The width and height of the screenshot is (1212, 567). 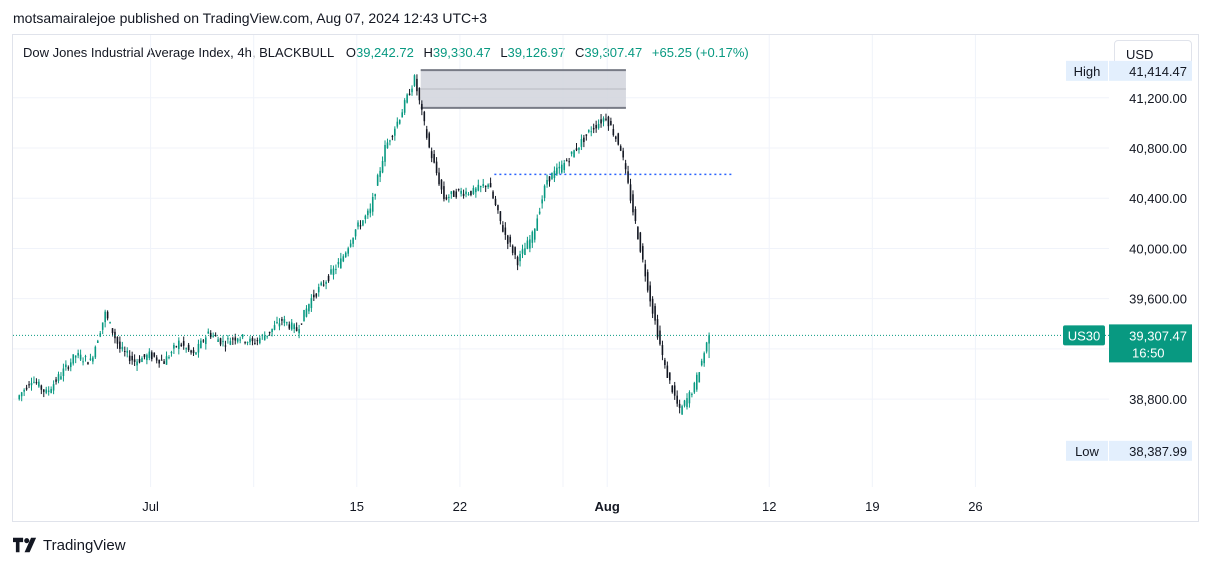 I want to click on legend-open-label: O, so click(x=350, y=52).